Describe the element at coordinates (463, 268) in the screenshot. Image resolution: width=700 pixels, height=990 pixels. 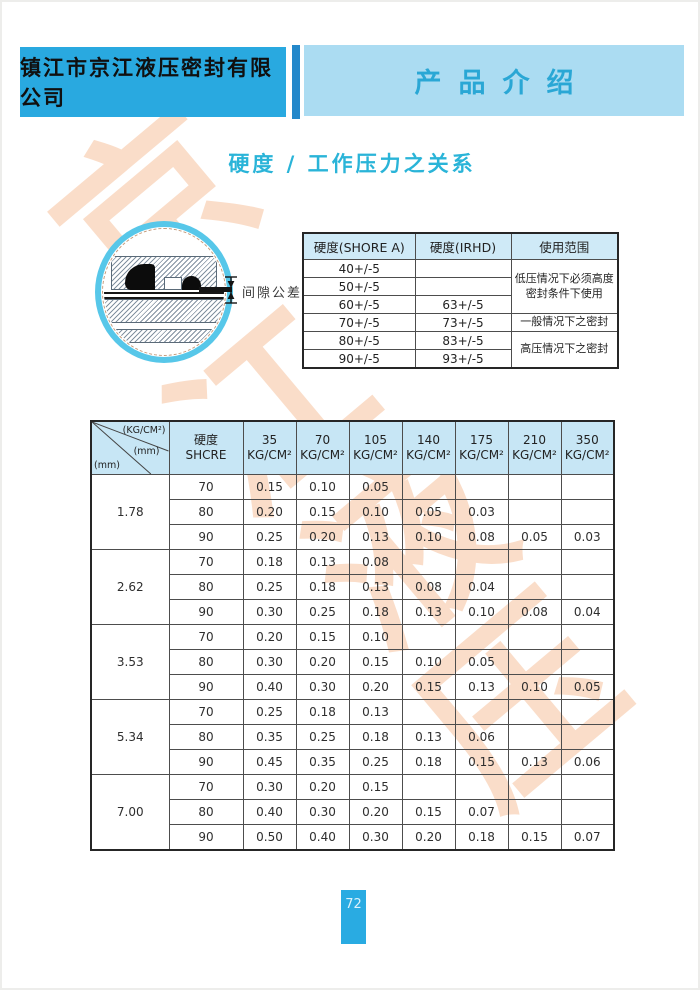
I see `cell-irhd` at that location.